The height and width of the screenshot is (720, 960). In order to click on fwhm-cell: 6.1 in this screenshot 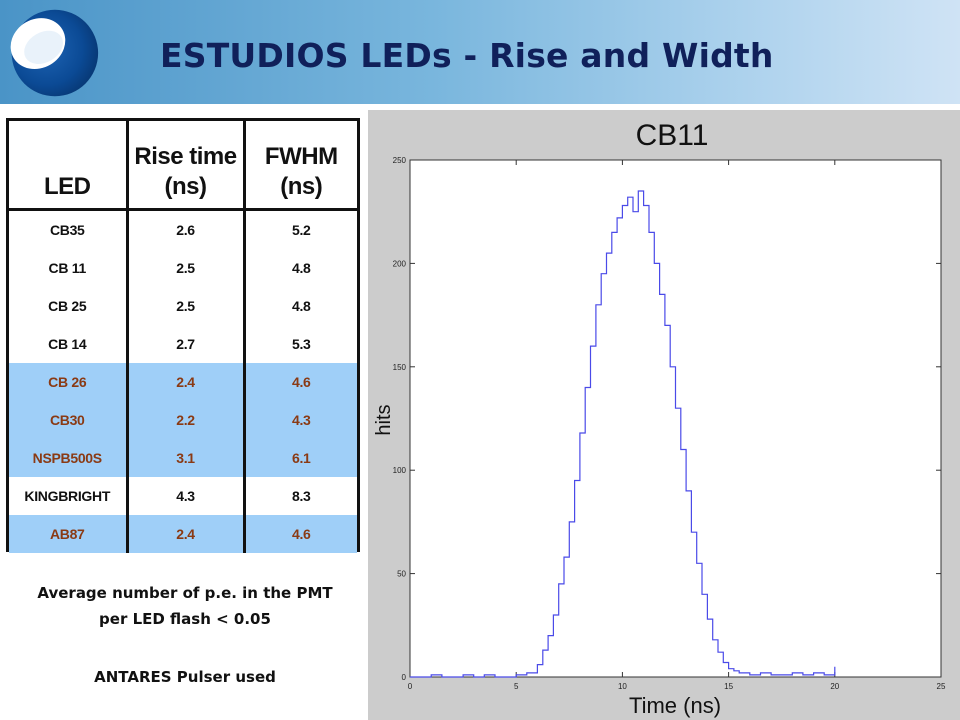, I will do `click(300, 457)`.